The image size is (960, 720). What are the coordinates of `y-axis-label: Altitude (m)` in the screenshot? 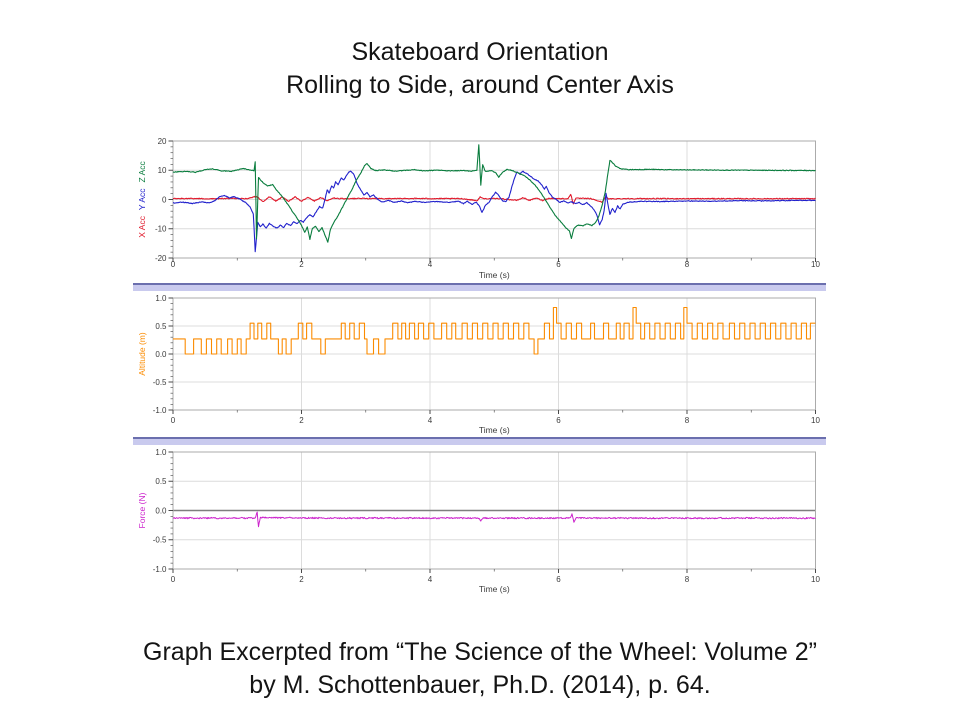 It's located at (142, 354).